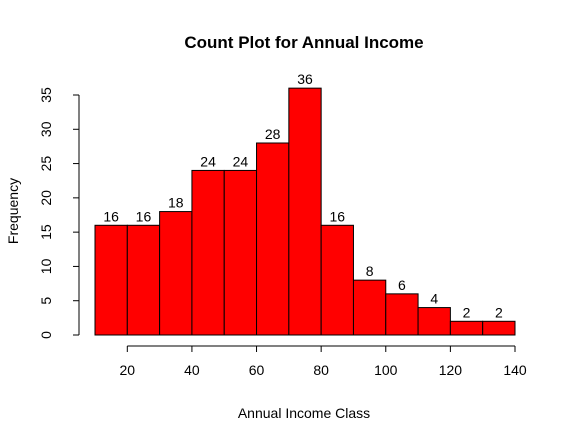  What do you see at coordinates (192, 370) in the screenshot?
I see `x-tick-label: 40` at bounding box center [192, 370].